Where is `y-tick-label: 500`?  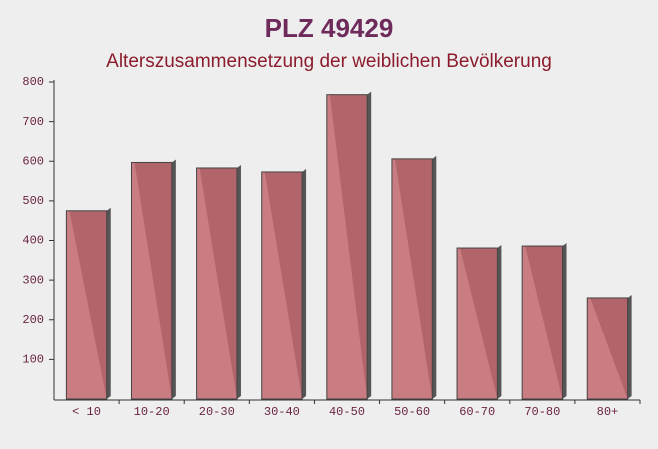
y-tick-label: 500 is located at coordinates (33, 201).